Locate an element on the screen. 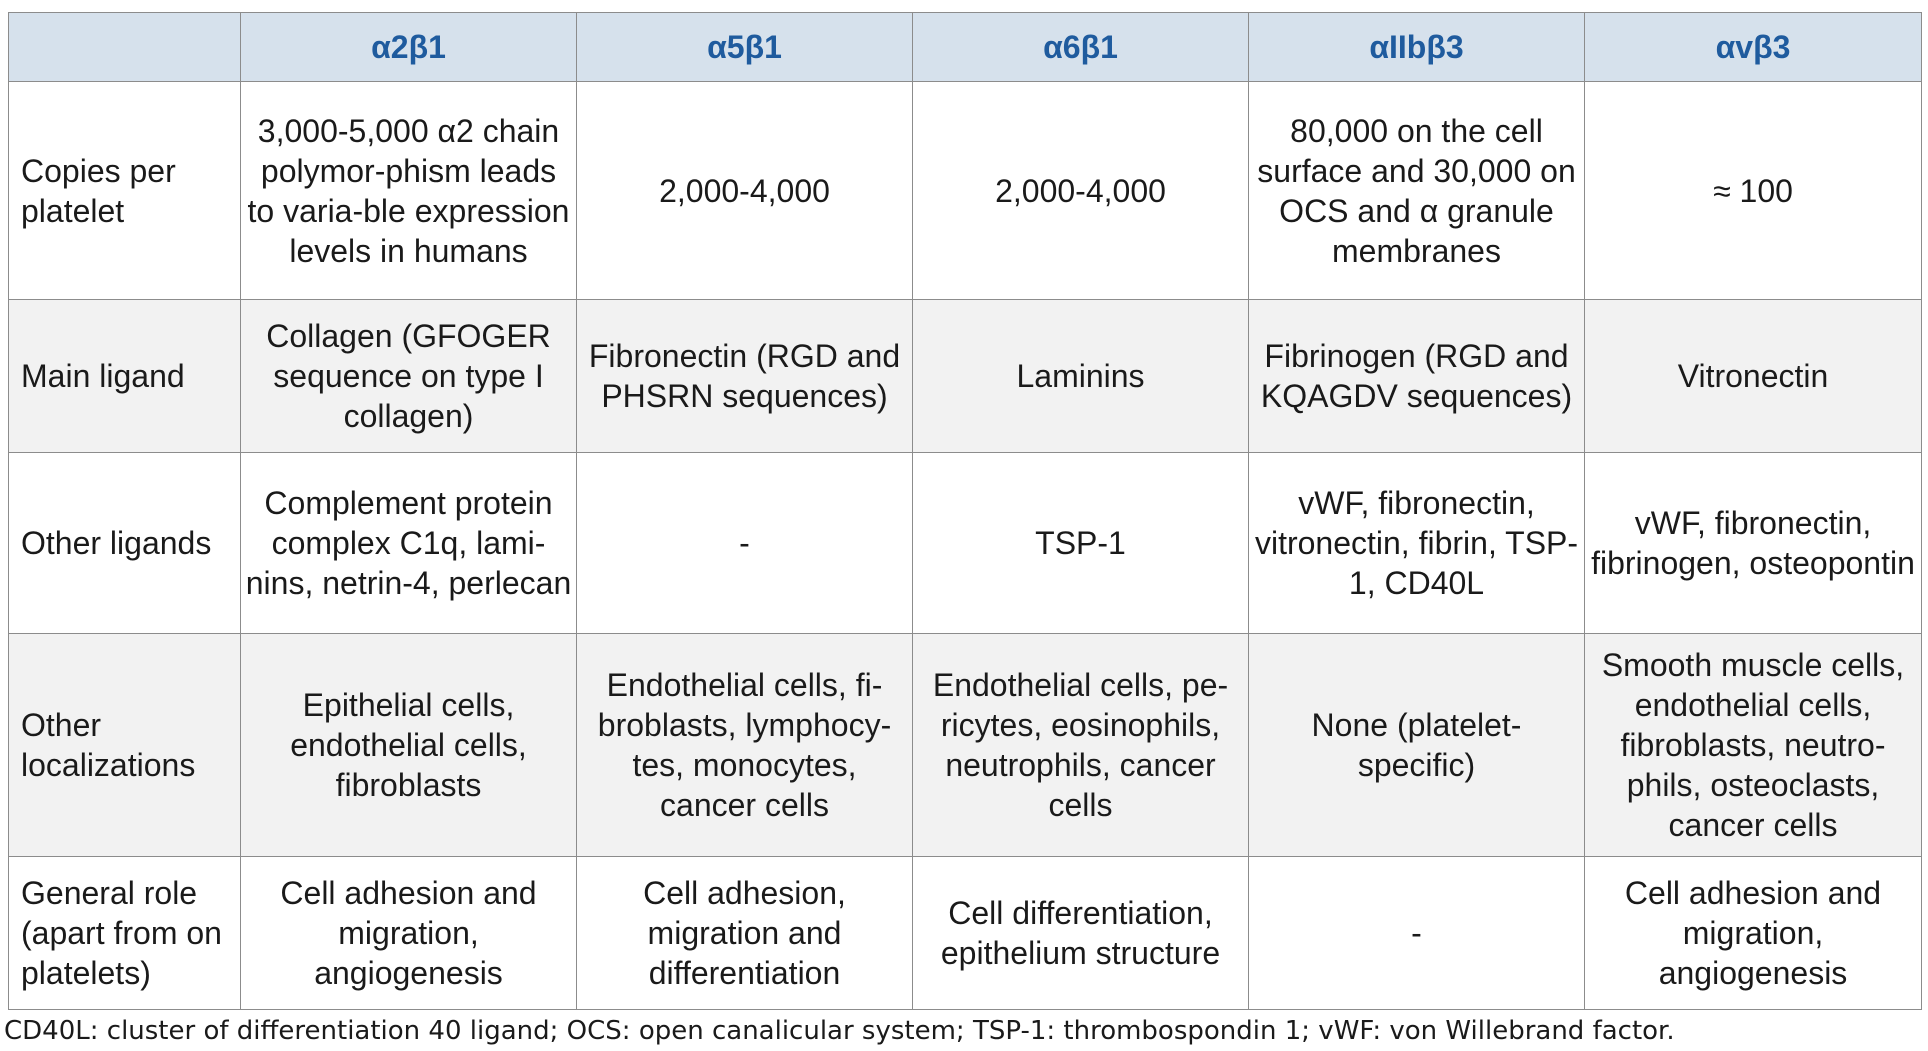 This screenshot has width=1928, height=1051. row-label-general-role: General role (apart from on platelets) is located at coordinates (124, 933).